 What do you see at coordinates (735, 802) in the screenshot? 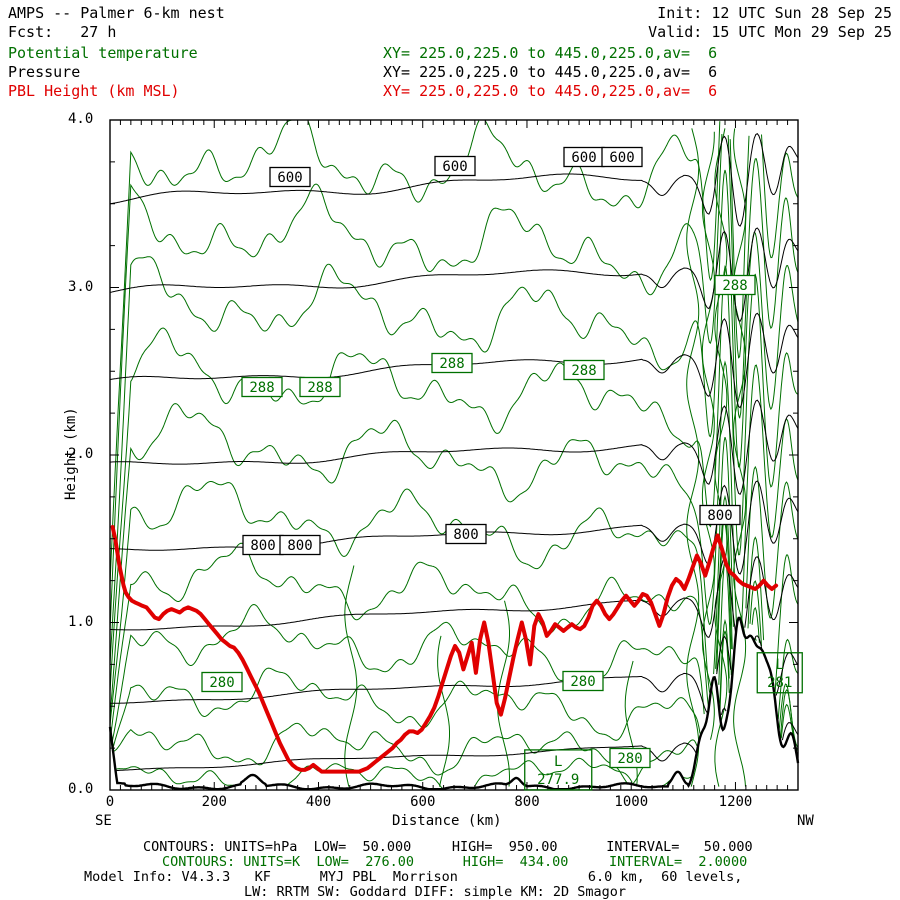
I see `x-tick-label: 1200` at bounding box center [735, 802].